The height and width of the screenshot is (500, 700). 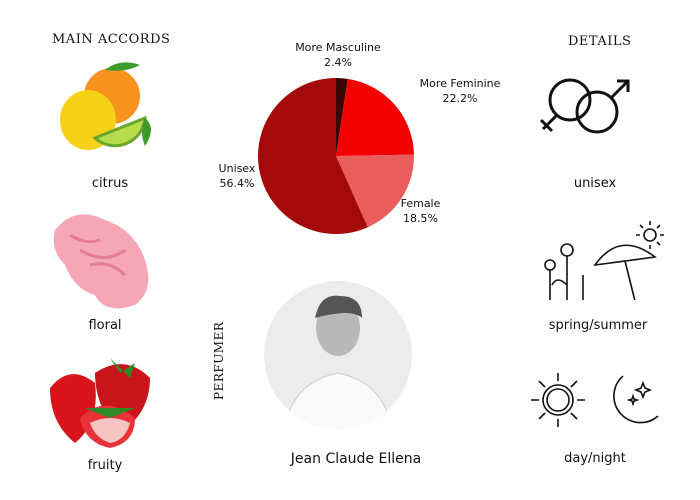 What do you see at coordinates (342, 117) in the screenshot?
I see `pie-slice-more-masculine` at bounding box center [342, 117].